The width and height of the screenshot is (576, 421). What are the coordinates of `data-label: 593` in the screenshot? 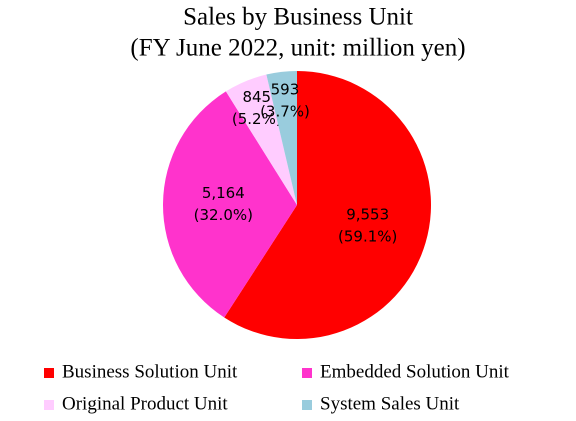 It's located at (285, 90).